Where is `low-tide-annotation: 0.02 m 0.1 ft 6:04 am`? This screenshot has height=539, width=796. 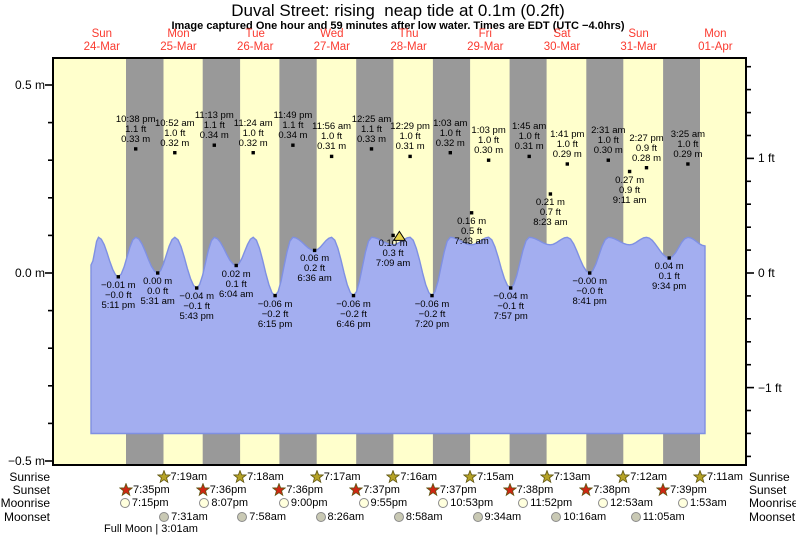
low-tide-annotation: 0.02 m 0.1 ft 6:04 am is located at coordinates (236, 284).